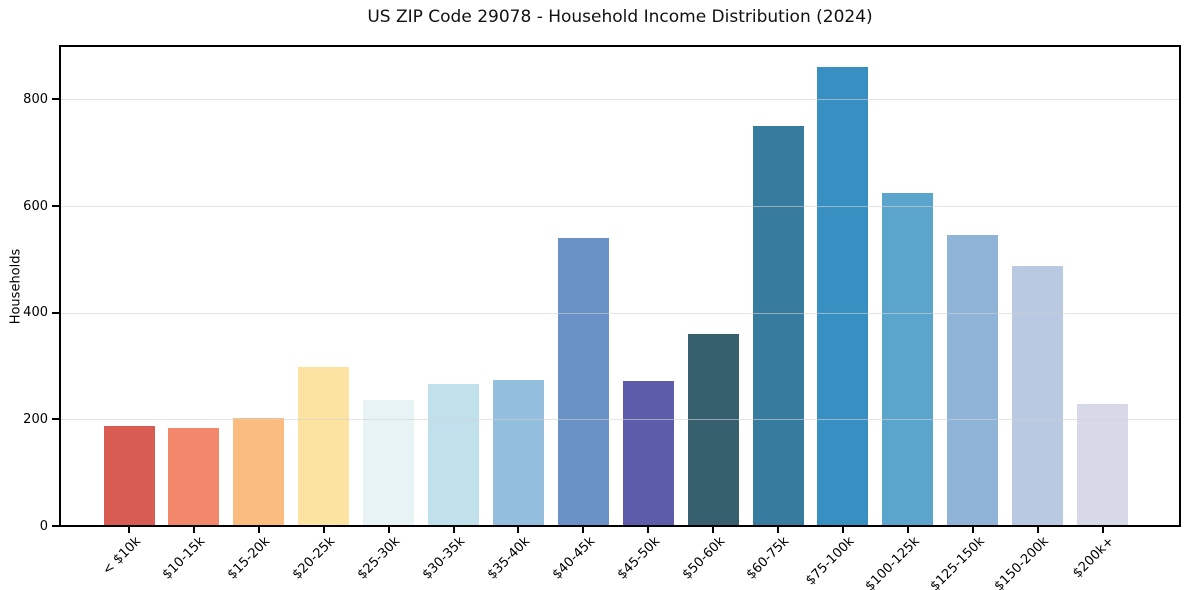 The height and width of the screenshot is (590, 1189). What do you see at coordinates (35, 419) in the screenshot?
I see `y-tick-label-200: 200` at bounding box center [35, 419].